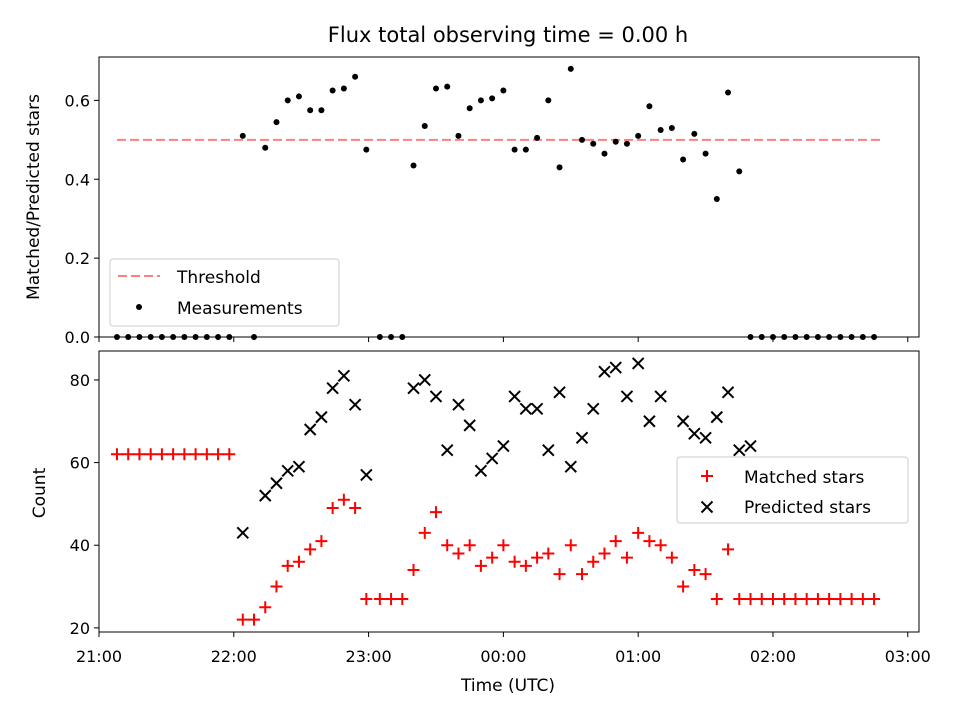  What do you see at coordinates (77, 258) in the screenshot?
I see `top-y-tick-label: 0.2` at bounding box center [77, 258].